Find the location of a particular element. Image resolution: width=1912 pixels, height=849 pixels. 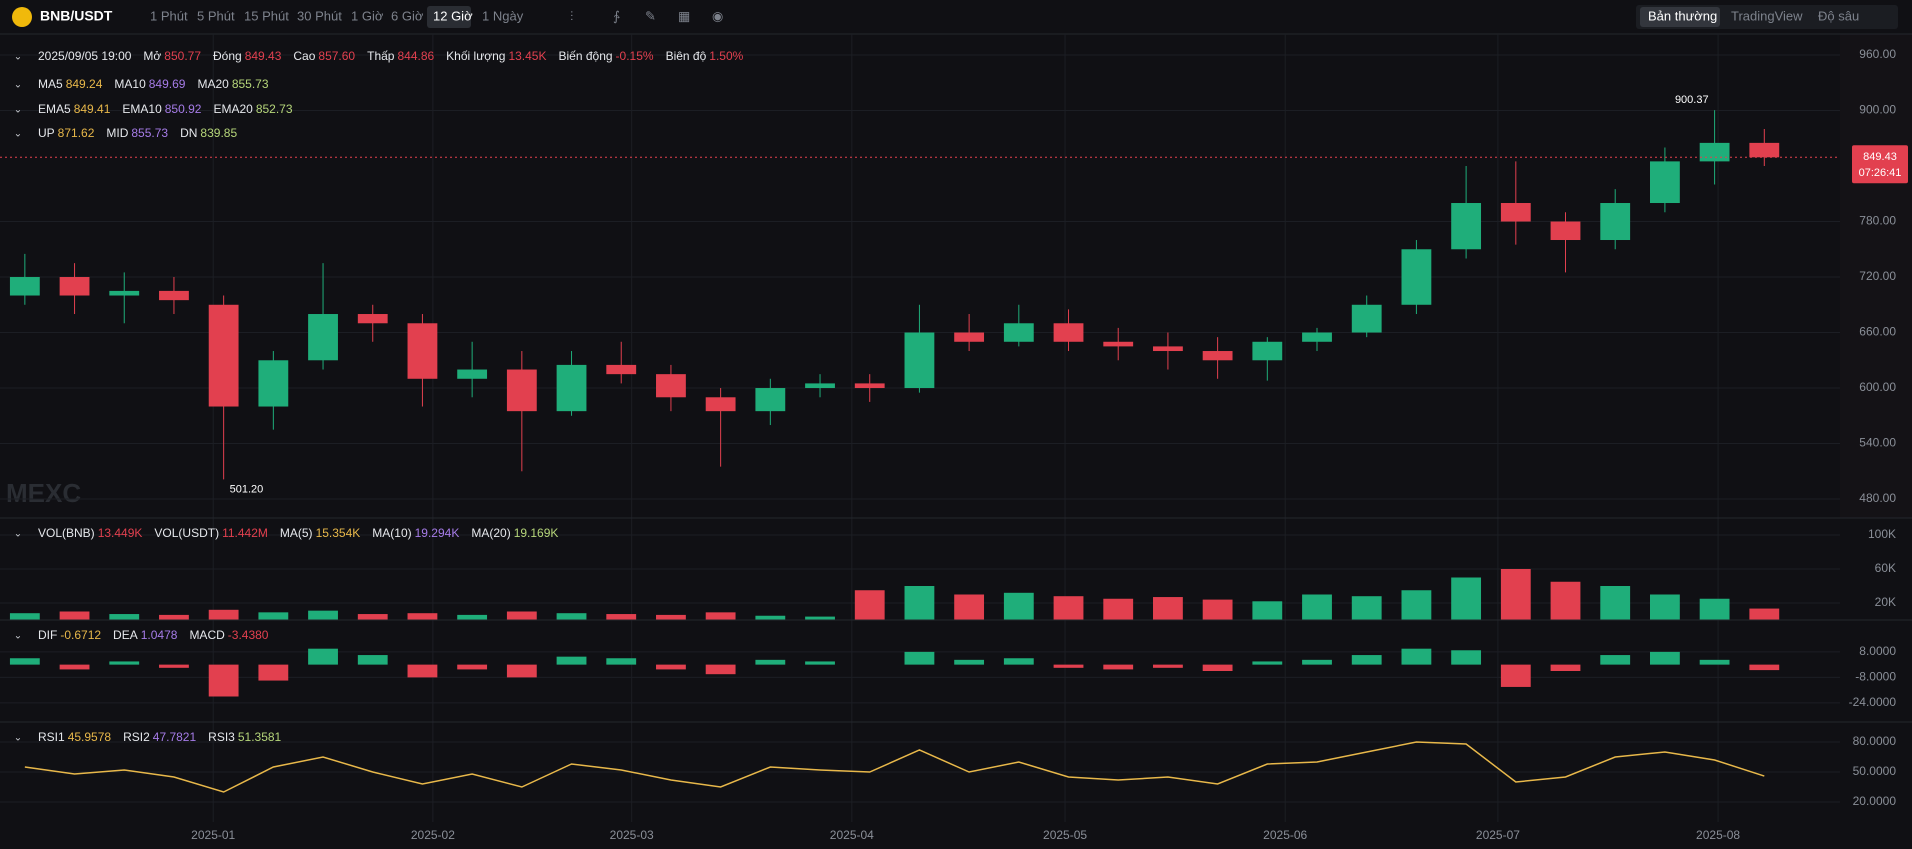

y-tick-label: 600.00 is located at coordinates (1877, 387).